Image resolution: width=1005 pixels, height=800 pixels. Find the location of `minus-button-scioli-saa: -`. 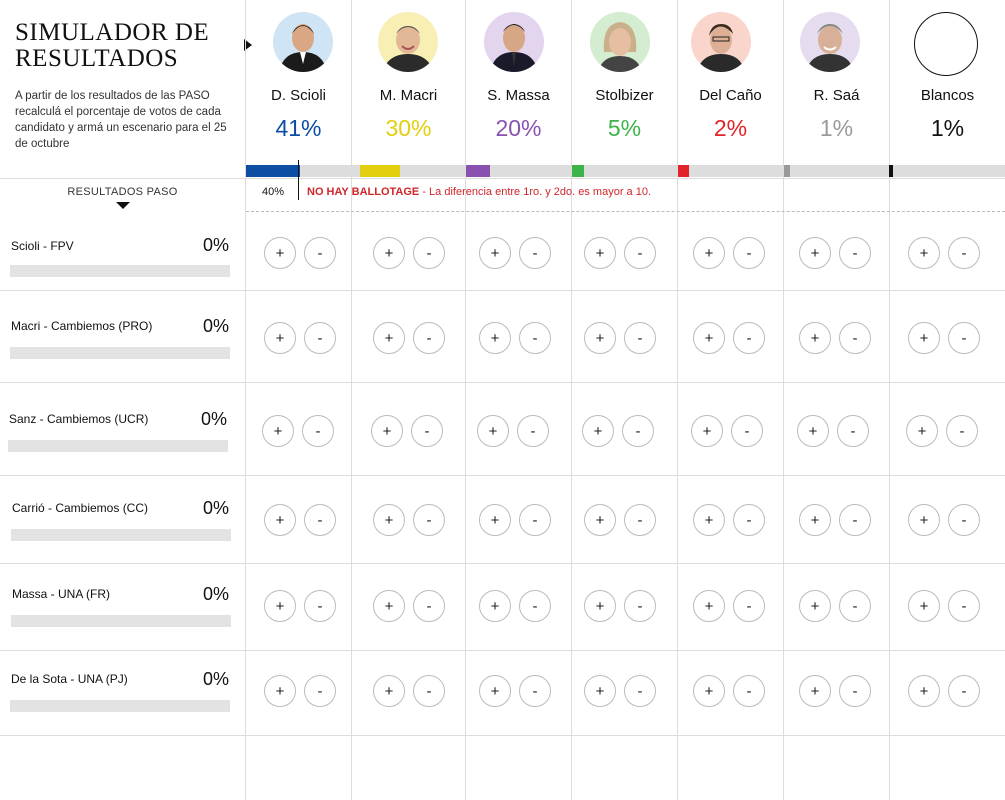

minus-button-scioli-saa: - is located at coordinates (855, 253).